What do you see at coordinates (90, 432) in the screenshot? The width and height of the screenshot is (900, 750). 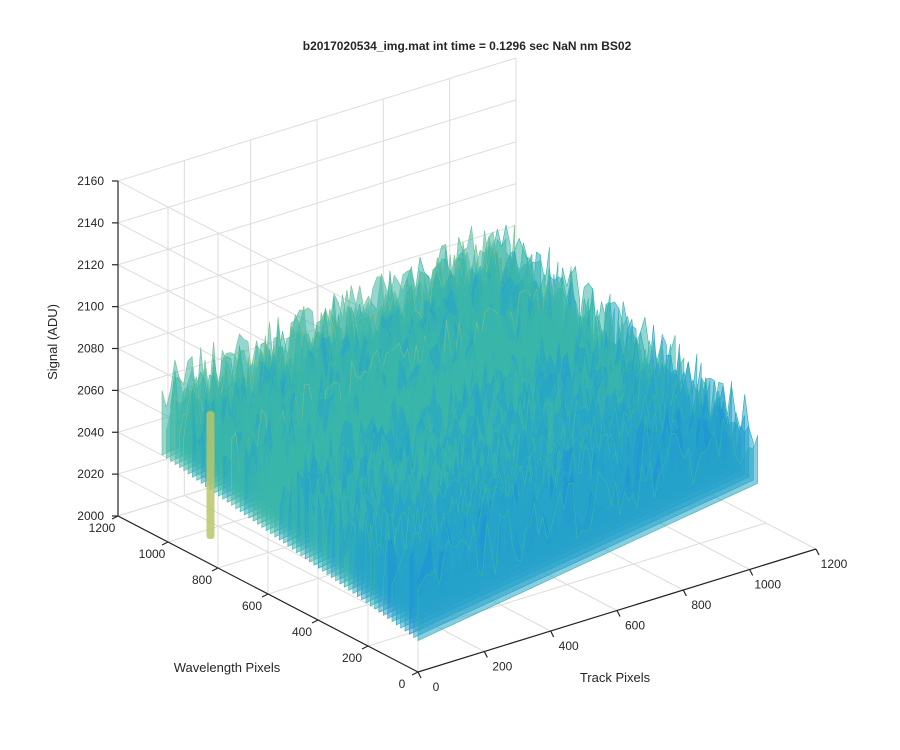 I see `z-tick-label: 2040` at bounding box center [90, 432].